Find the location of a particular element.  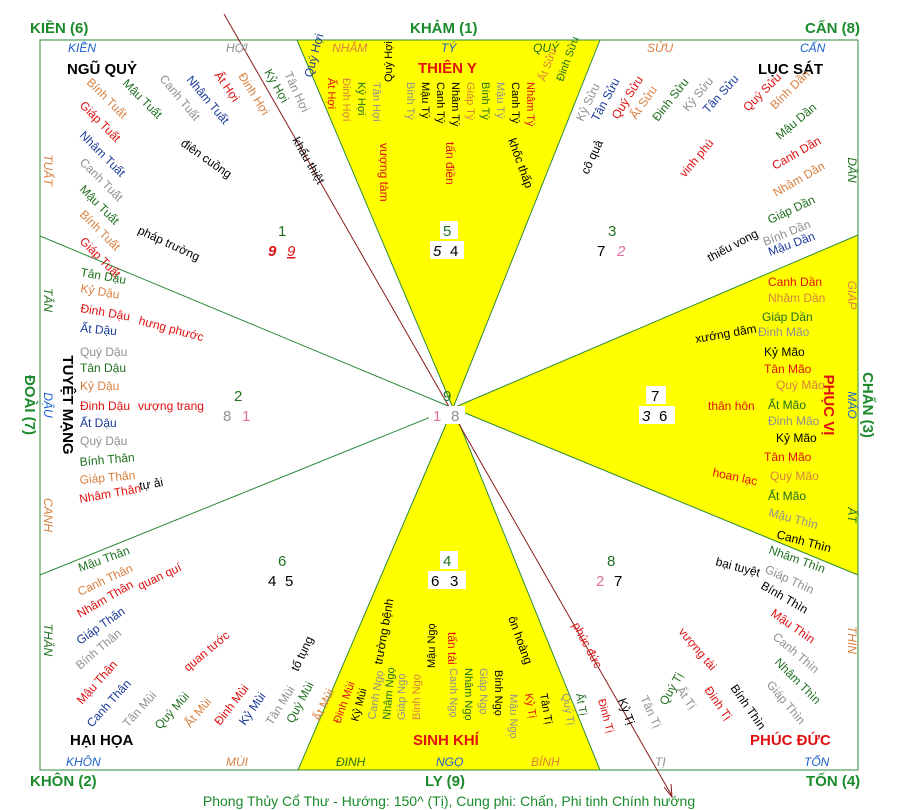

stem-m3: Tân Mão is located at coordinates (788, 369).